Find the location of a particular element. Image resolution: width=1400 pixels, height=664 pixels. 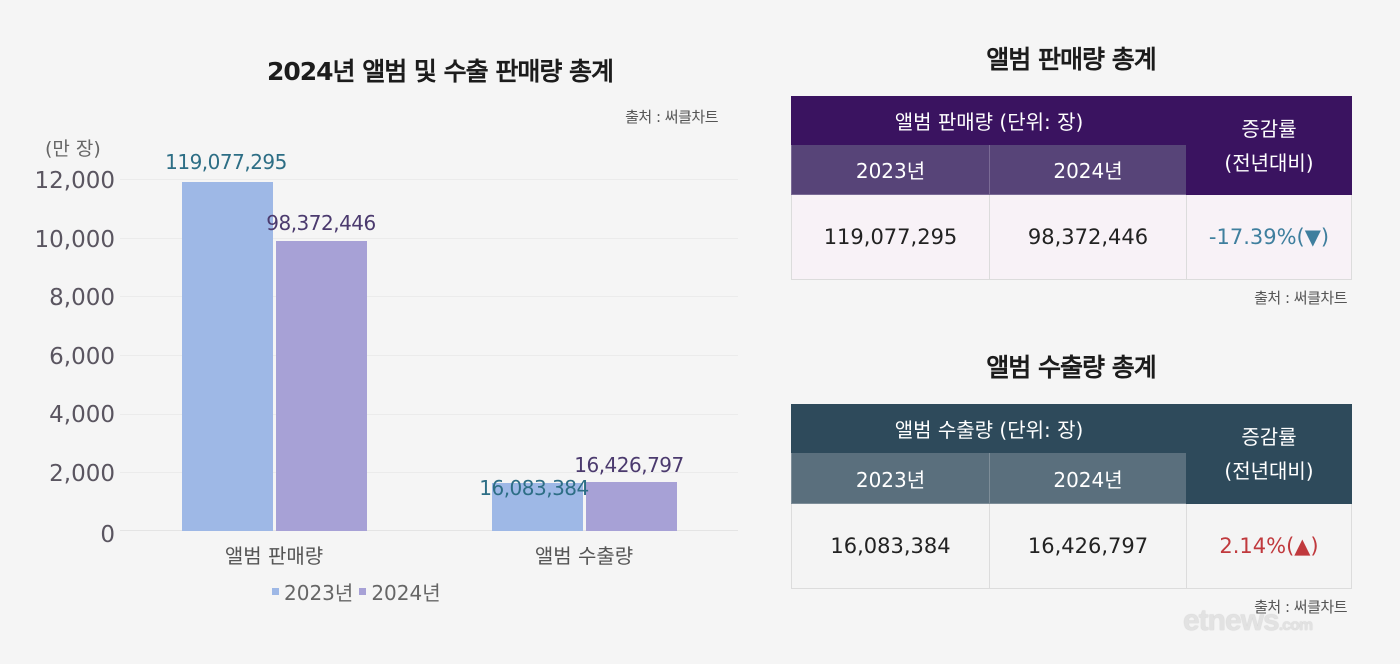

bar-value-label: 119,077,295 is located at coordinates (226, 162).